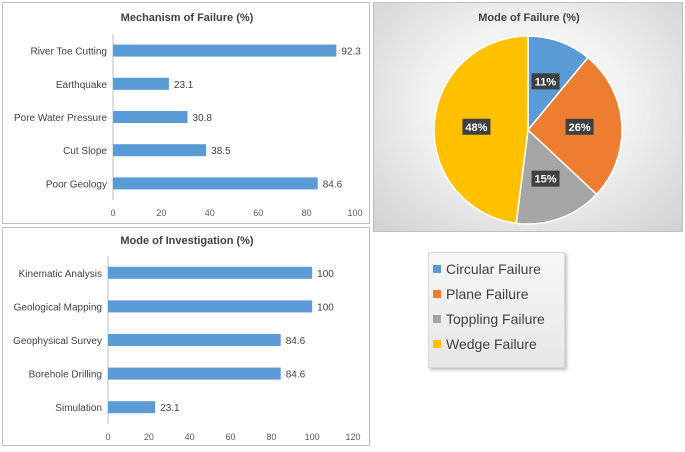 The height and width of the screenshot is (452, 685). I want to click on category-label: Geophysical Survey, so click(57, 341).